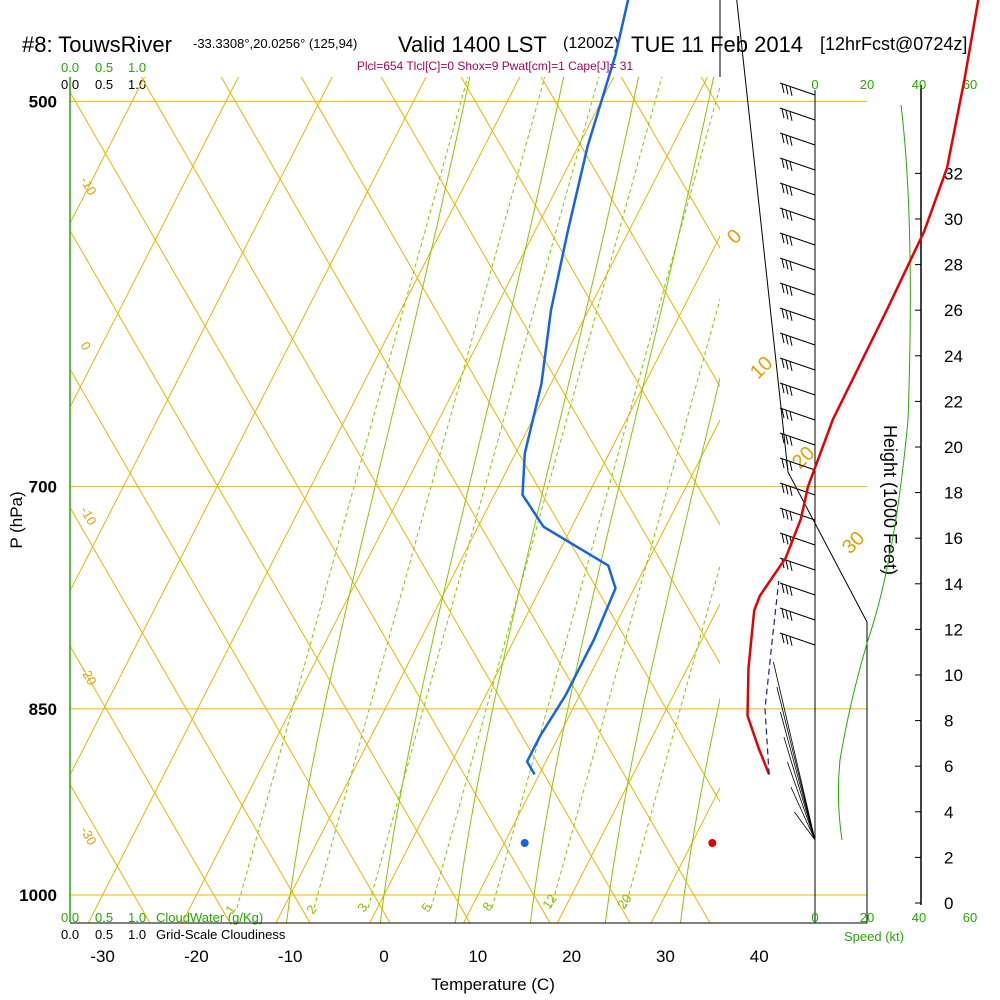  What do you see at coordinates (493, 984) in the screenshot?
I see `x-axis-title: Temperature (C)` at bounding box center [493, 984].